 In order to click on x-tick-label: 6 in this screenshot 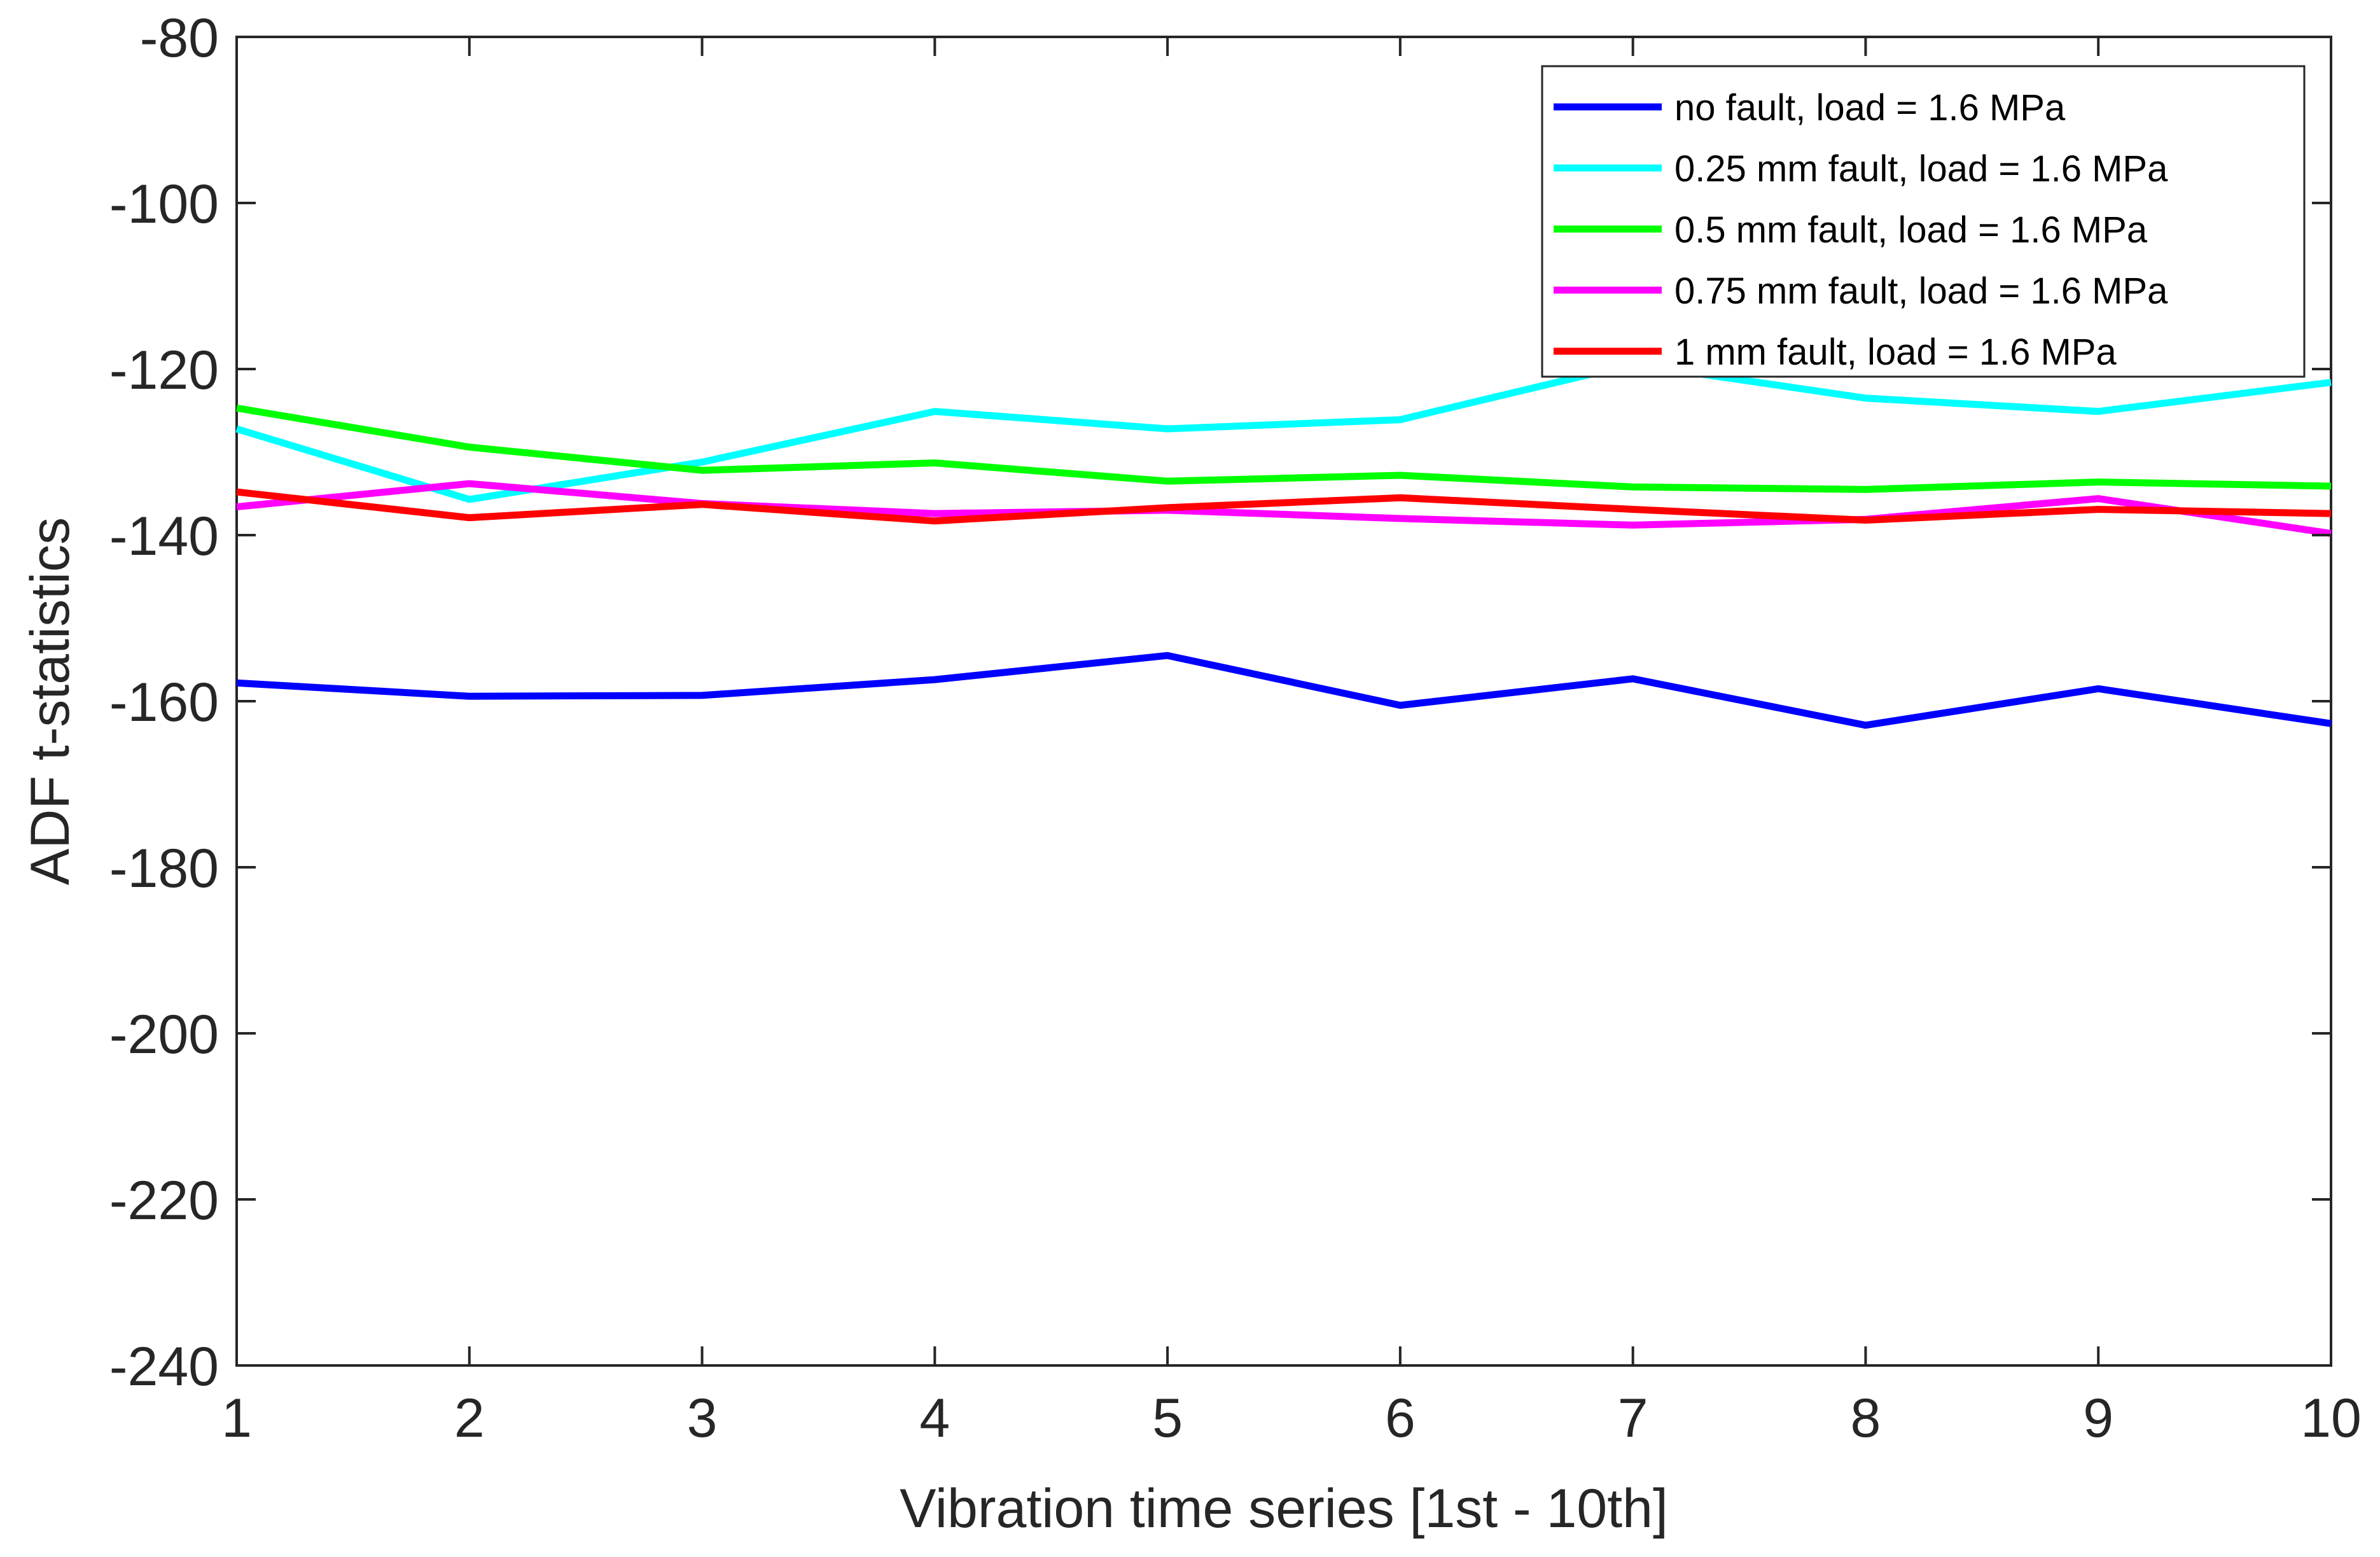, I will do `click(1401, 1418)`.